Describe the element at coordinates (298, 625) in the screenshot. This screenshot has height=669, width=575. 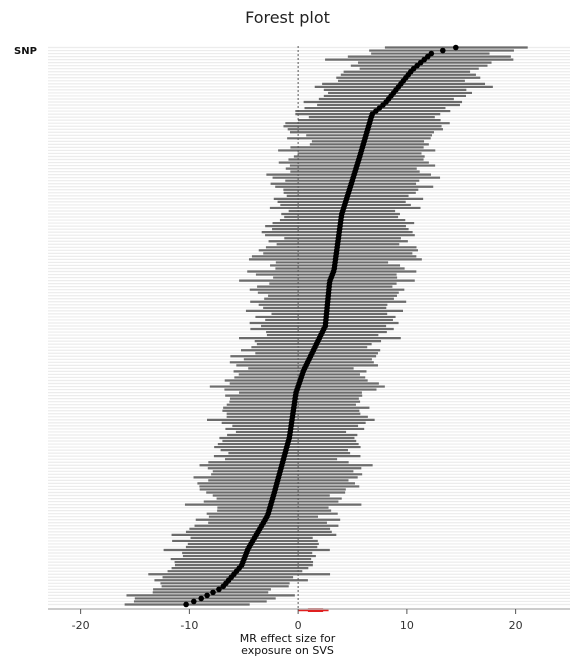
I see `x-tick-label: 0` at that location.